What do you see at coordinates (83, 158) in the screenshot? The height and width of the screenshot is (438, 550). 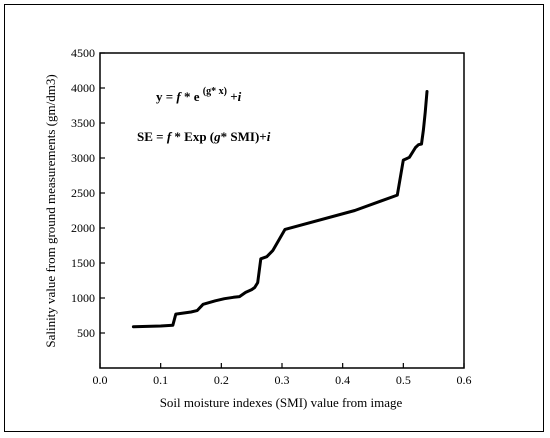 I see `y-tick-label: 3000` at bounding box center [83, 158].